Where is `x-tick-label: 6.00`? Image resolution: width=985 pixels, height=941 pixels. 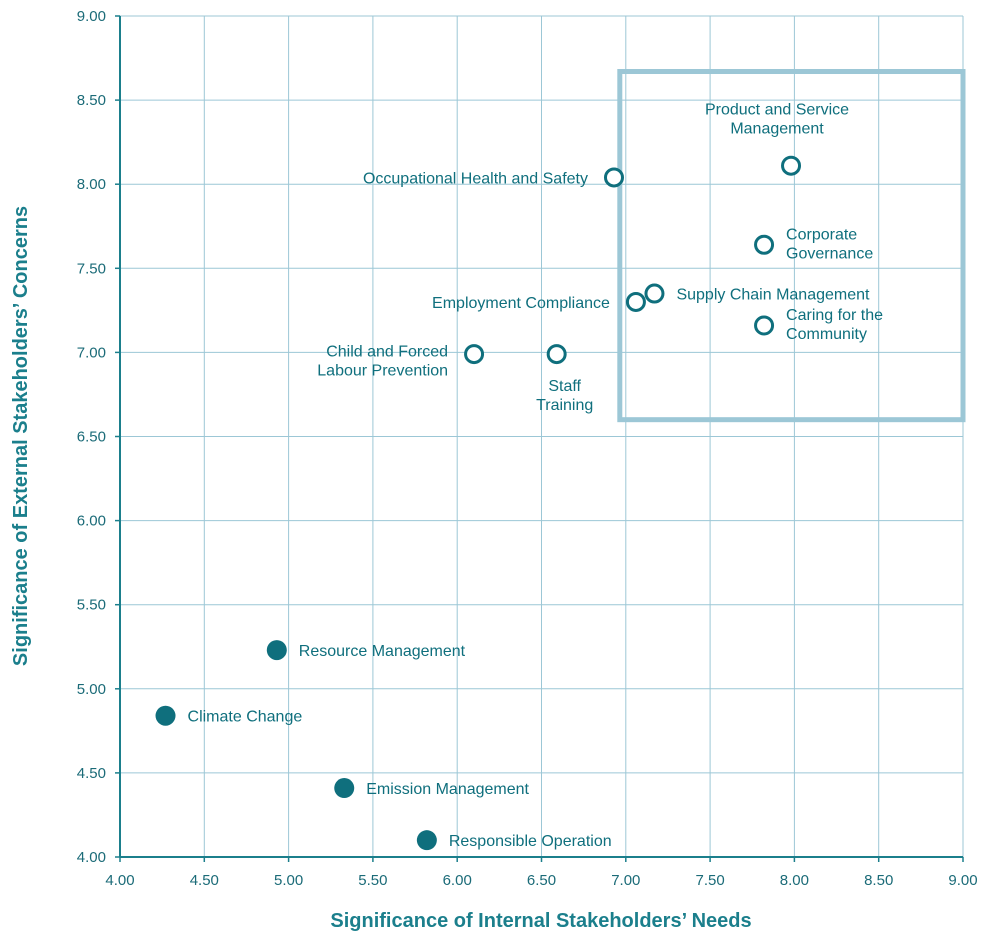 x-tick-label: 6.00 is located at coordinates (457, 880).